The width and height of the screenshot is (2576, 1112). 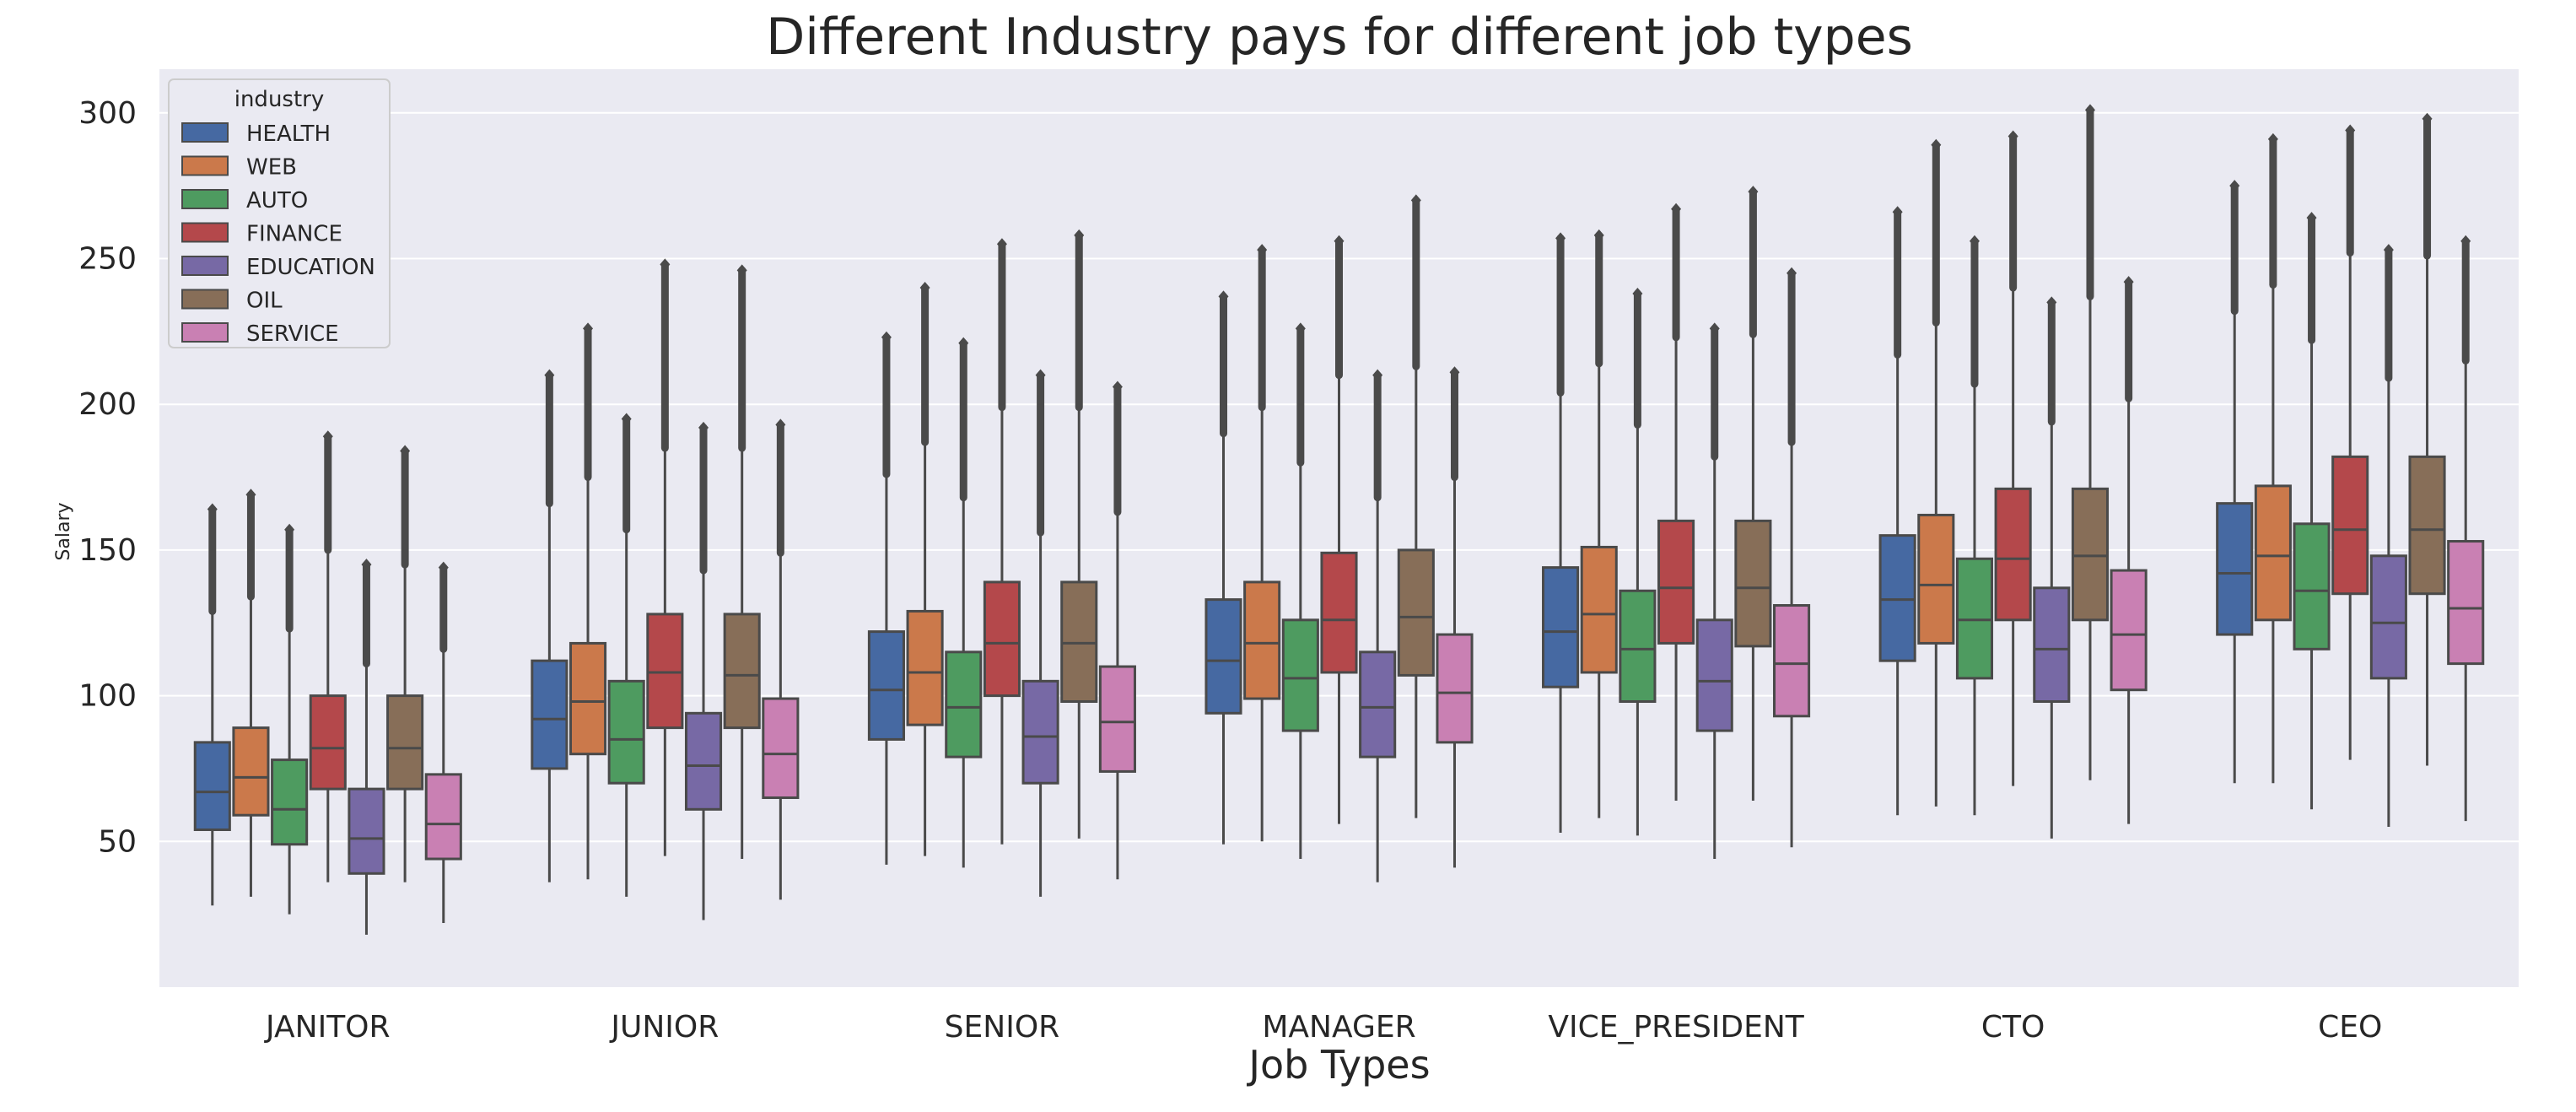 What do you see at coordinates (2235, 482) in the screenshot?
I see `box-health-ceo` at bounding box center [2235, 482].